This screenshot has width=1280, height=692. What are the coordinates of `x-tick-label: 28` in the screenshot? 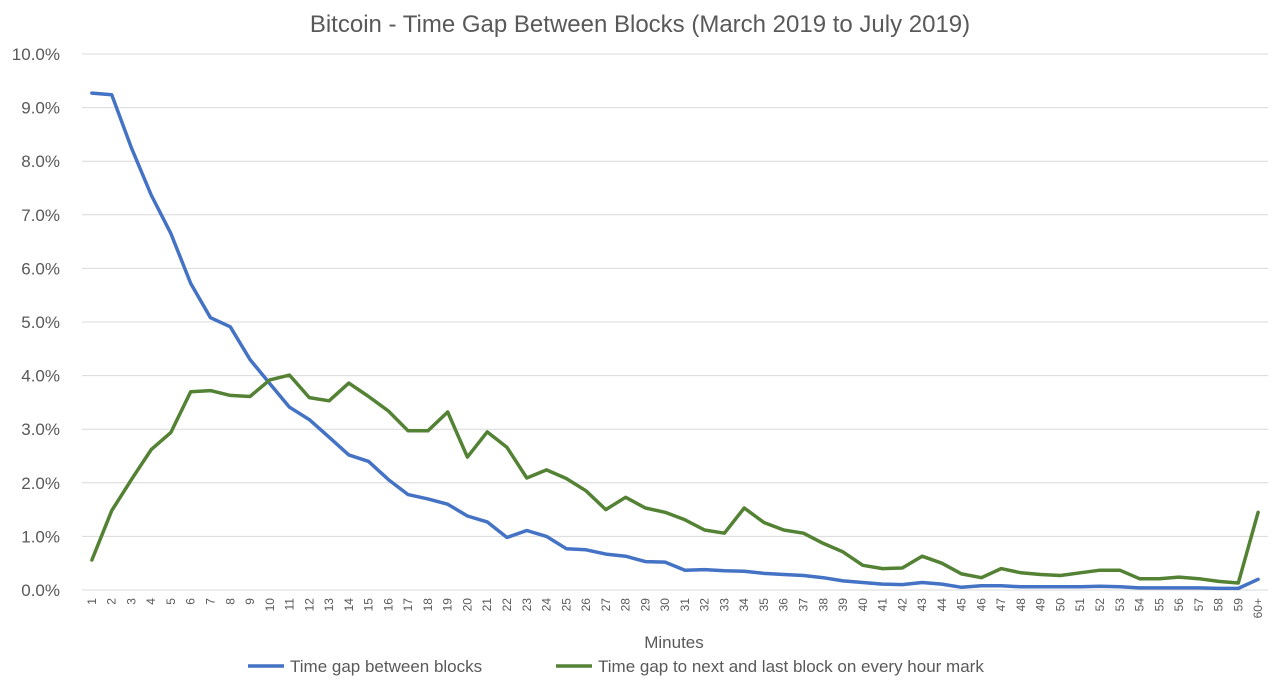 It's located at (626, 605).